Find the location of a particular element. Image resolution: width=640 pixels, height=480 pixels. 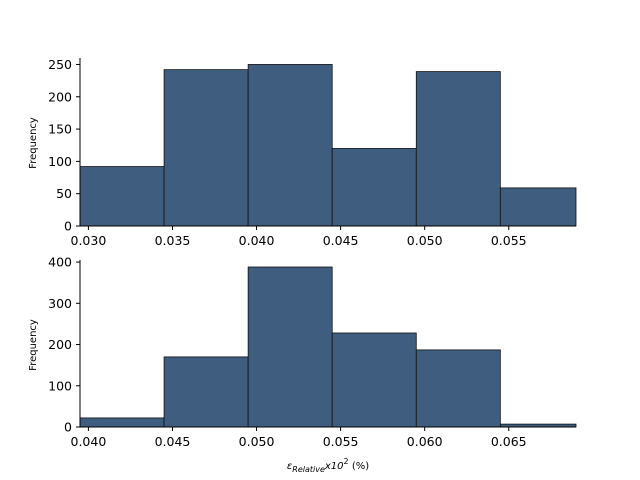

bottom-x-tick-label-2: 0.050 is located at coordinates (257, 441).